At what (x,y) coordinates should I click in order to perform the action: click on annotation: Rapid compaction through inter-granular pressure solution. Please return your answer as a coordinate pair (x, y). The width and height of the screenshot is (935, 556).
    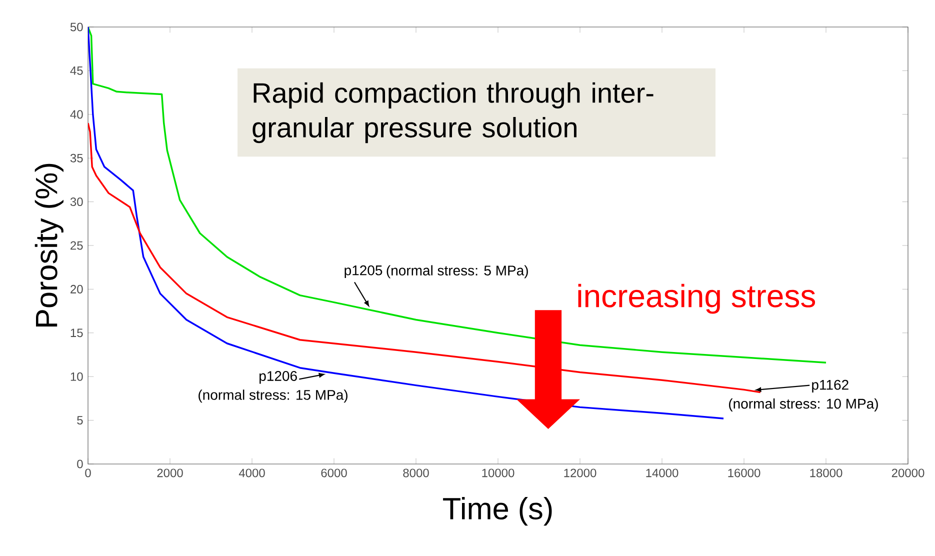
    Looking at the image, I should click on (453, 113).